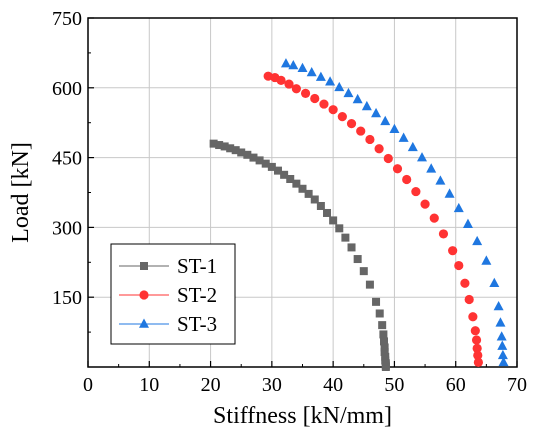 This screenshot has height=442, width=550. Describe the element at coordinates (88, 385) in the screenshot. I see `x-tick-label: 0` at that location.